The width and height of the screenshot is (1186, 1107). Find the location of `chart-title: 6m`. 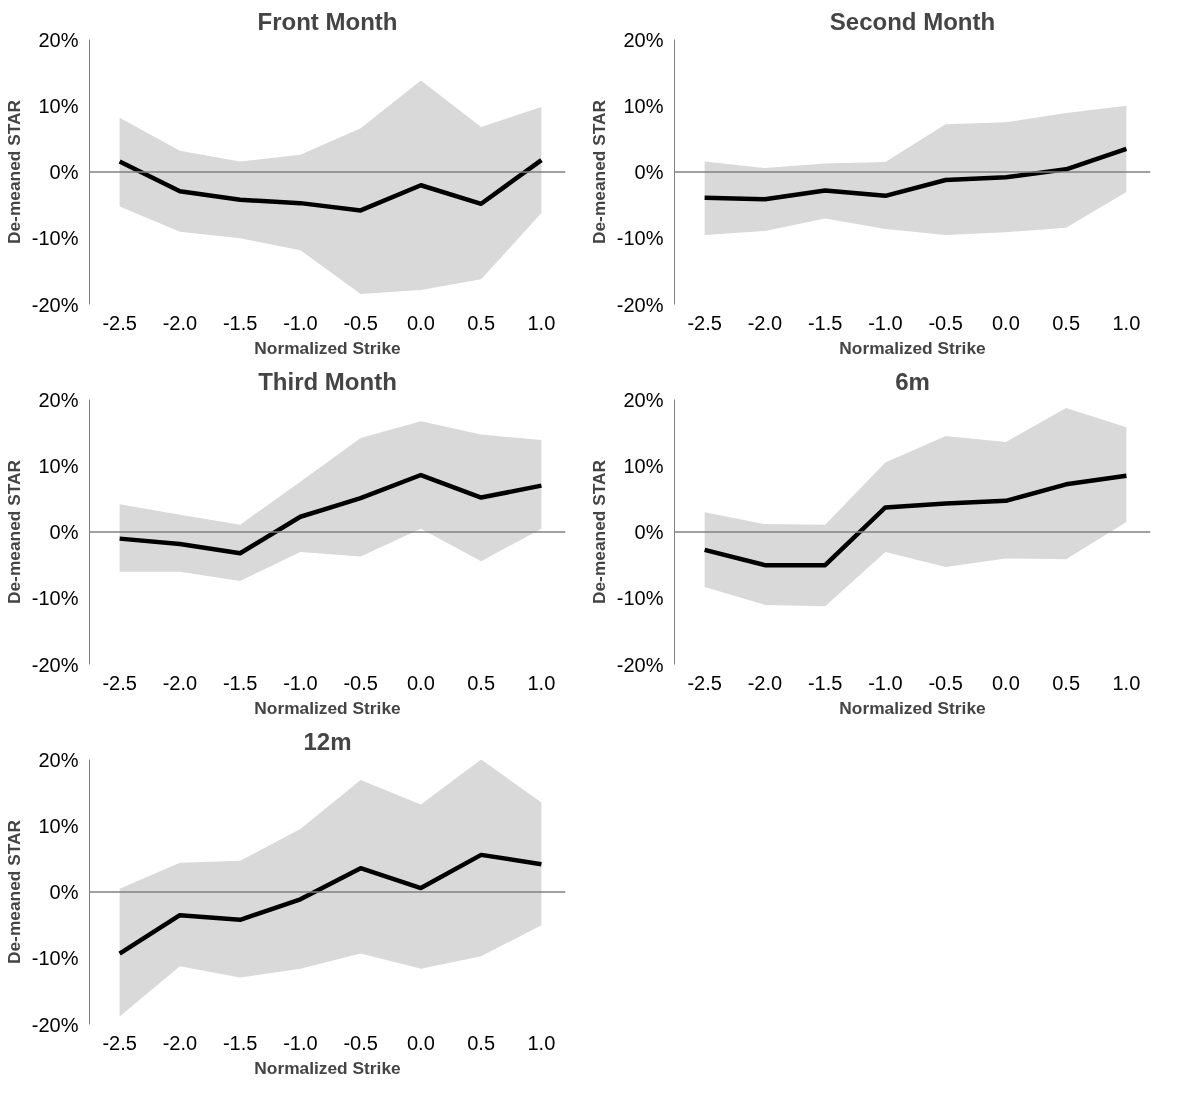

chart-title: 6m is located at coordinates (912, 381).